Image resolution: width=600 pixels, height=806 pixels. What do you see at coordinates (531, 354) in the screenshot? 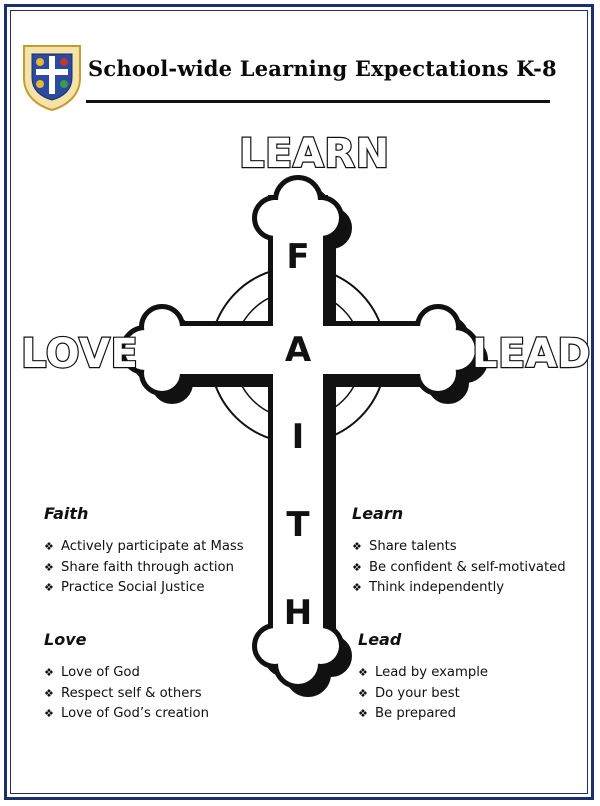
I see `word-lead: LEAD` at bounding box center [531, 354].